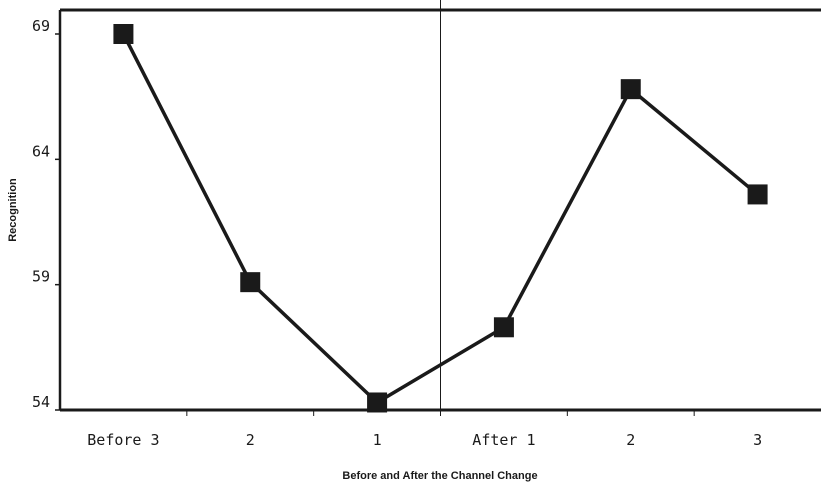 This screenshot has height=483, width=821. Describe the element at coordinates (123, 440) in the screenshot. I see `x-tick-label-0: Before 3` at that location.